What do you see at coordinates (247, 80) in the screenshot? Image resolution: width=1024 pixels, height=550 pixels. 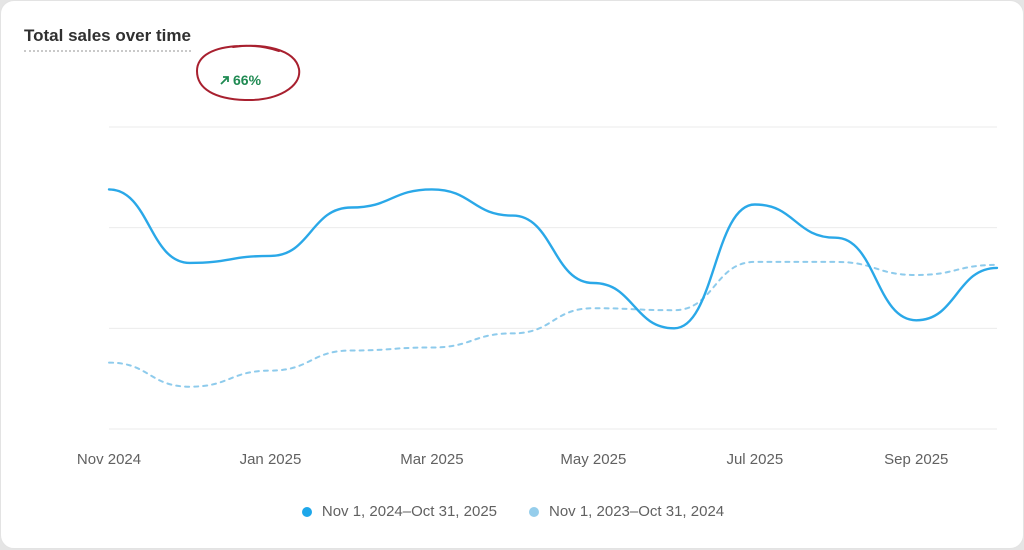 I see `trend-percentage: 66%` at bounding box center [247, 80].